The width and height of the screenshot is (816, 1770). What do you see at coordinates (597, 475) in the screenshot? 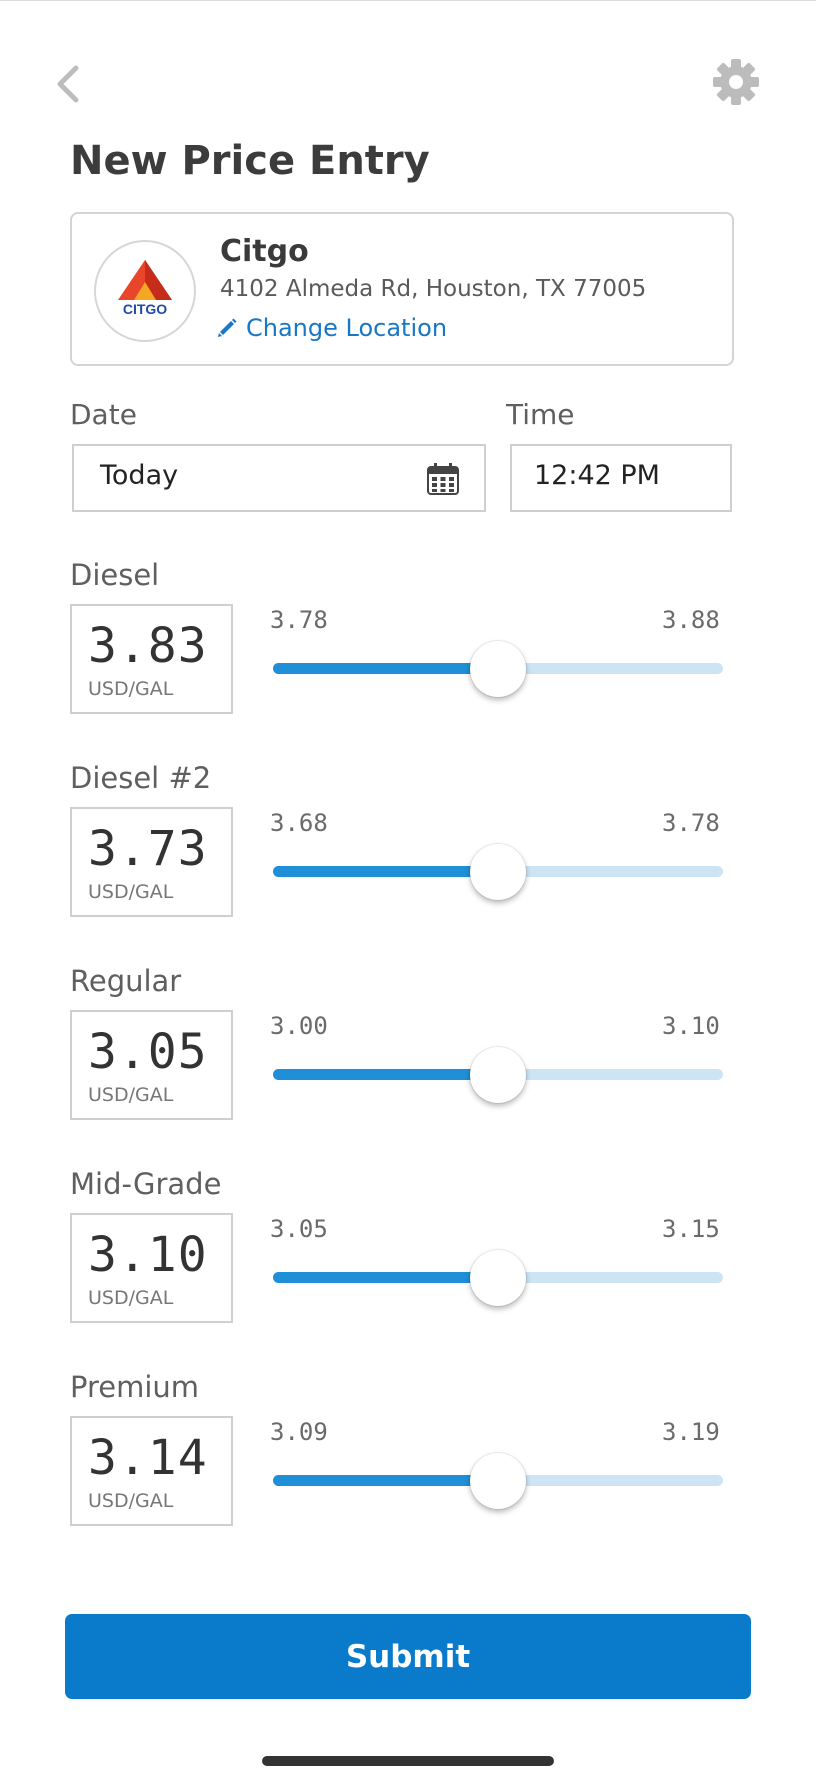
I see `time-value: 12:42 PM` at bounding box center [597, 475].